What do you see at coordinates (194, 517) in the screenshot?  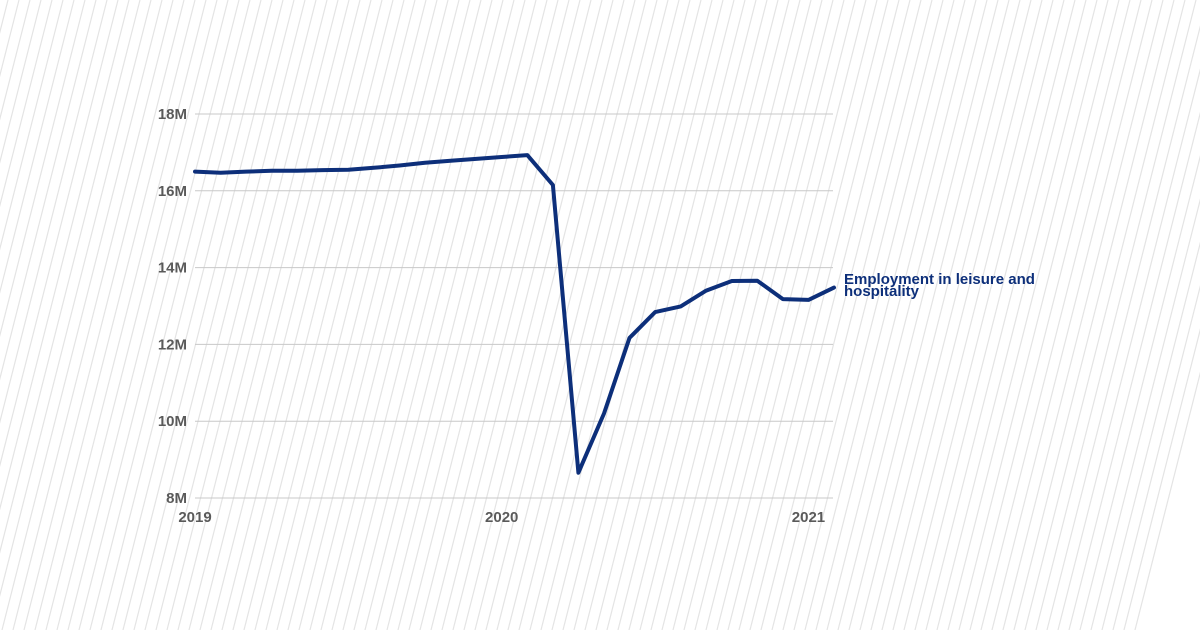 I see `x-tick-label: 2019` at bounding box center [194, 517].